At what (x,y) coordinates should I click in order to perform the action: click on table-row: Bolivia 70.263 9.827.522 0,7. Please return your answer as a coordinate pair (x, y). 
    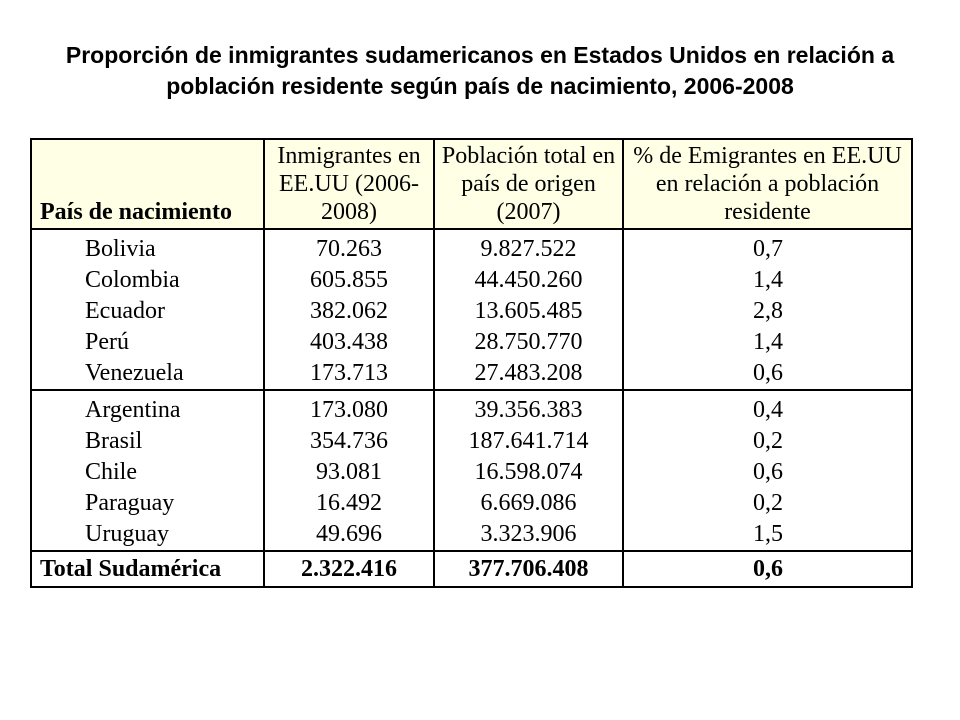
    Looking at the image, I should click on (471, 247).